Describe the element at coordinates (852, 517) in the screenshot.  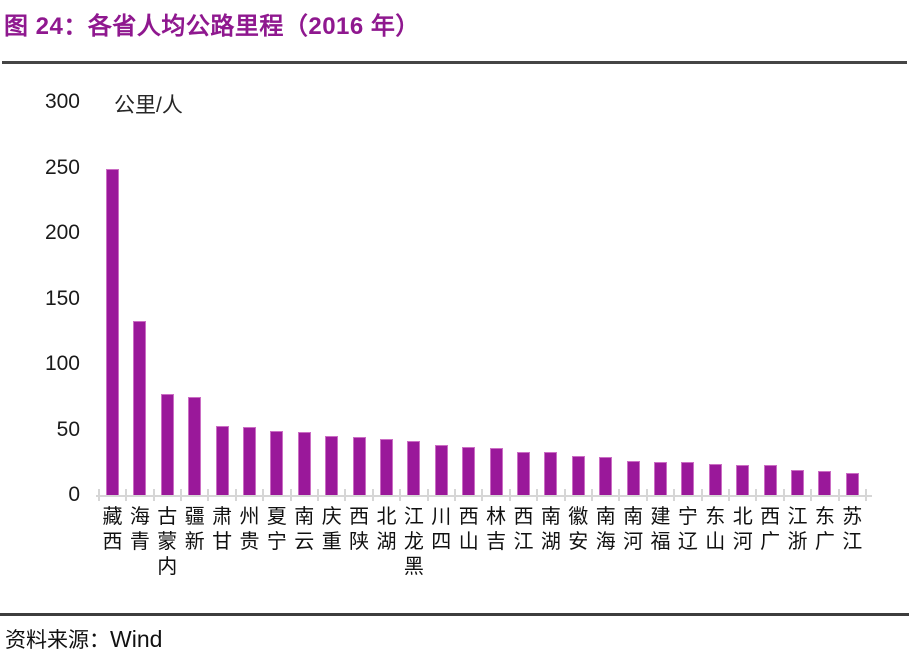
I see `x-tick-label-char: 苏` at that location.